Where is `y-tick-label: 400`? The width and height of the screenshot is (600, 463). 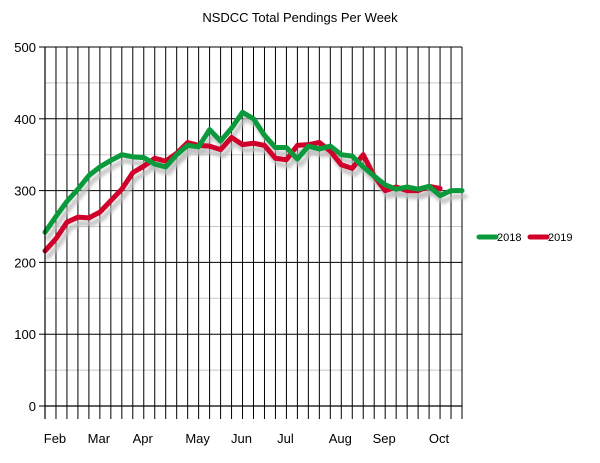 y-tick-label: 400 is located at coordinates (25, 119).